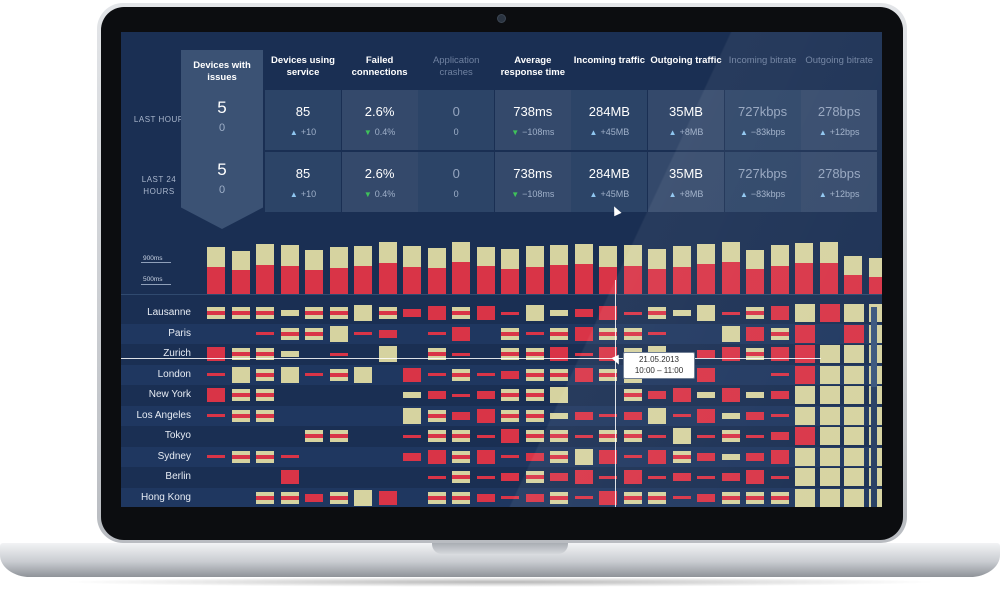  Describe the element at coordinates (874, 407) in the screenshot. I see `grid-scrollbar` at that location.